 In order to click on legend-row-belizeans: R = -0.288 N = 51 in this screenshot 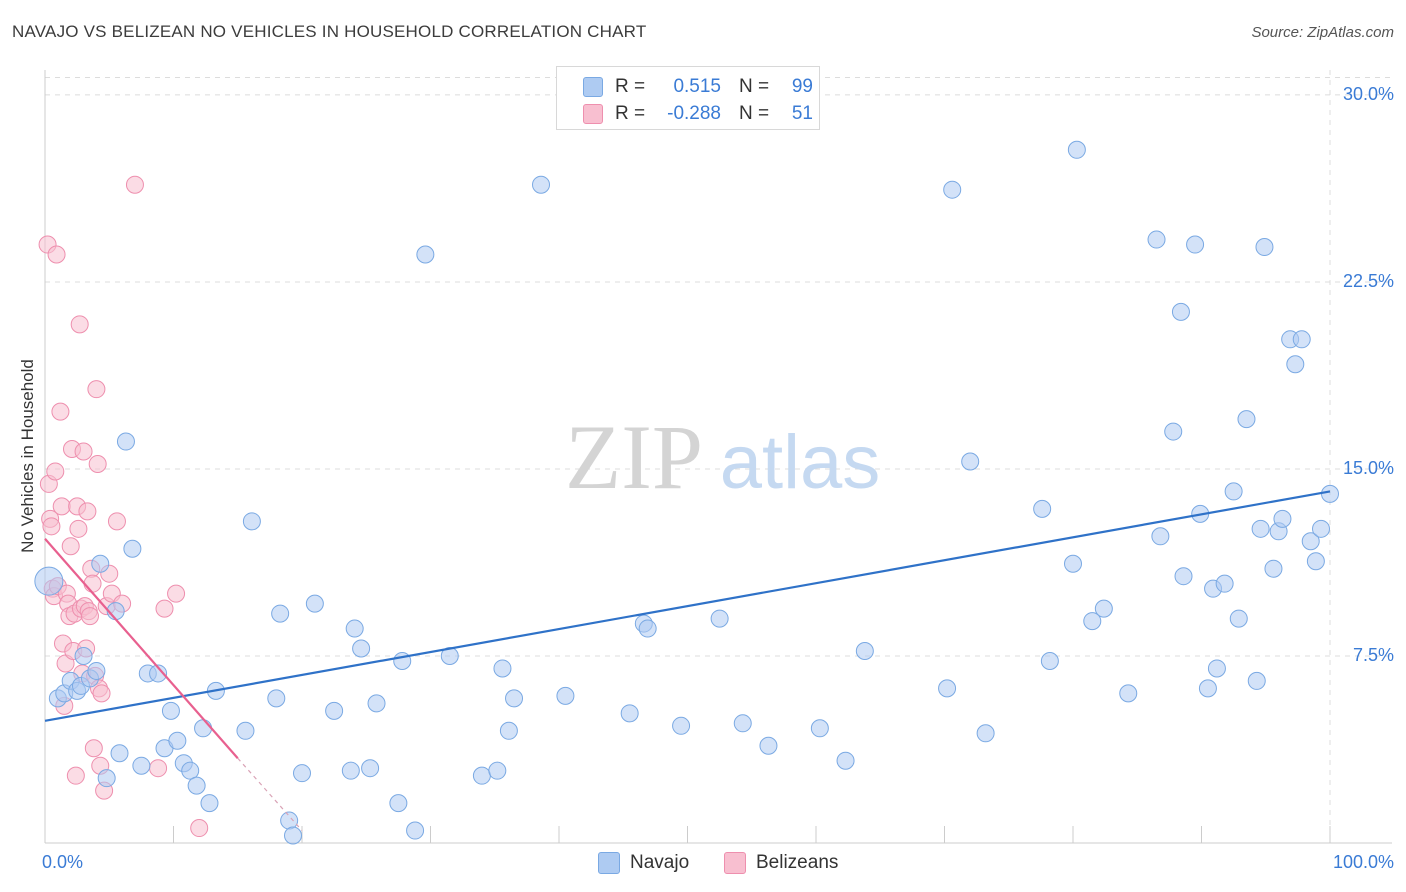, I will do `click(698, 114)`.